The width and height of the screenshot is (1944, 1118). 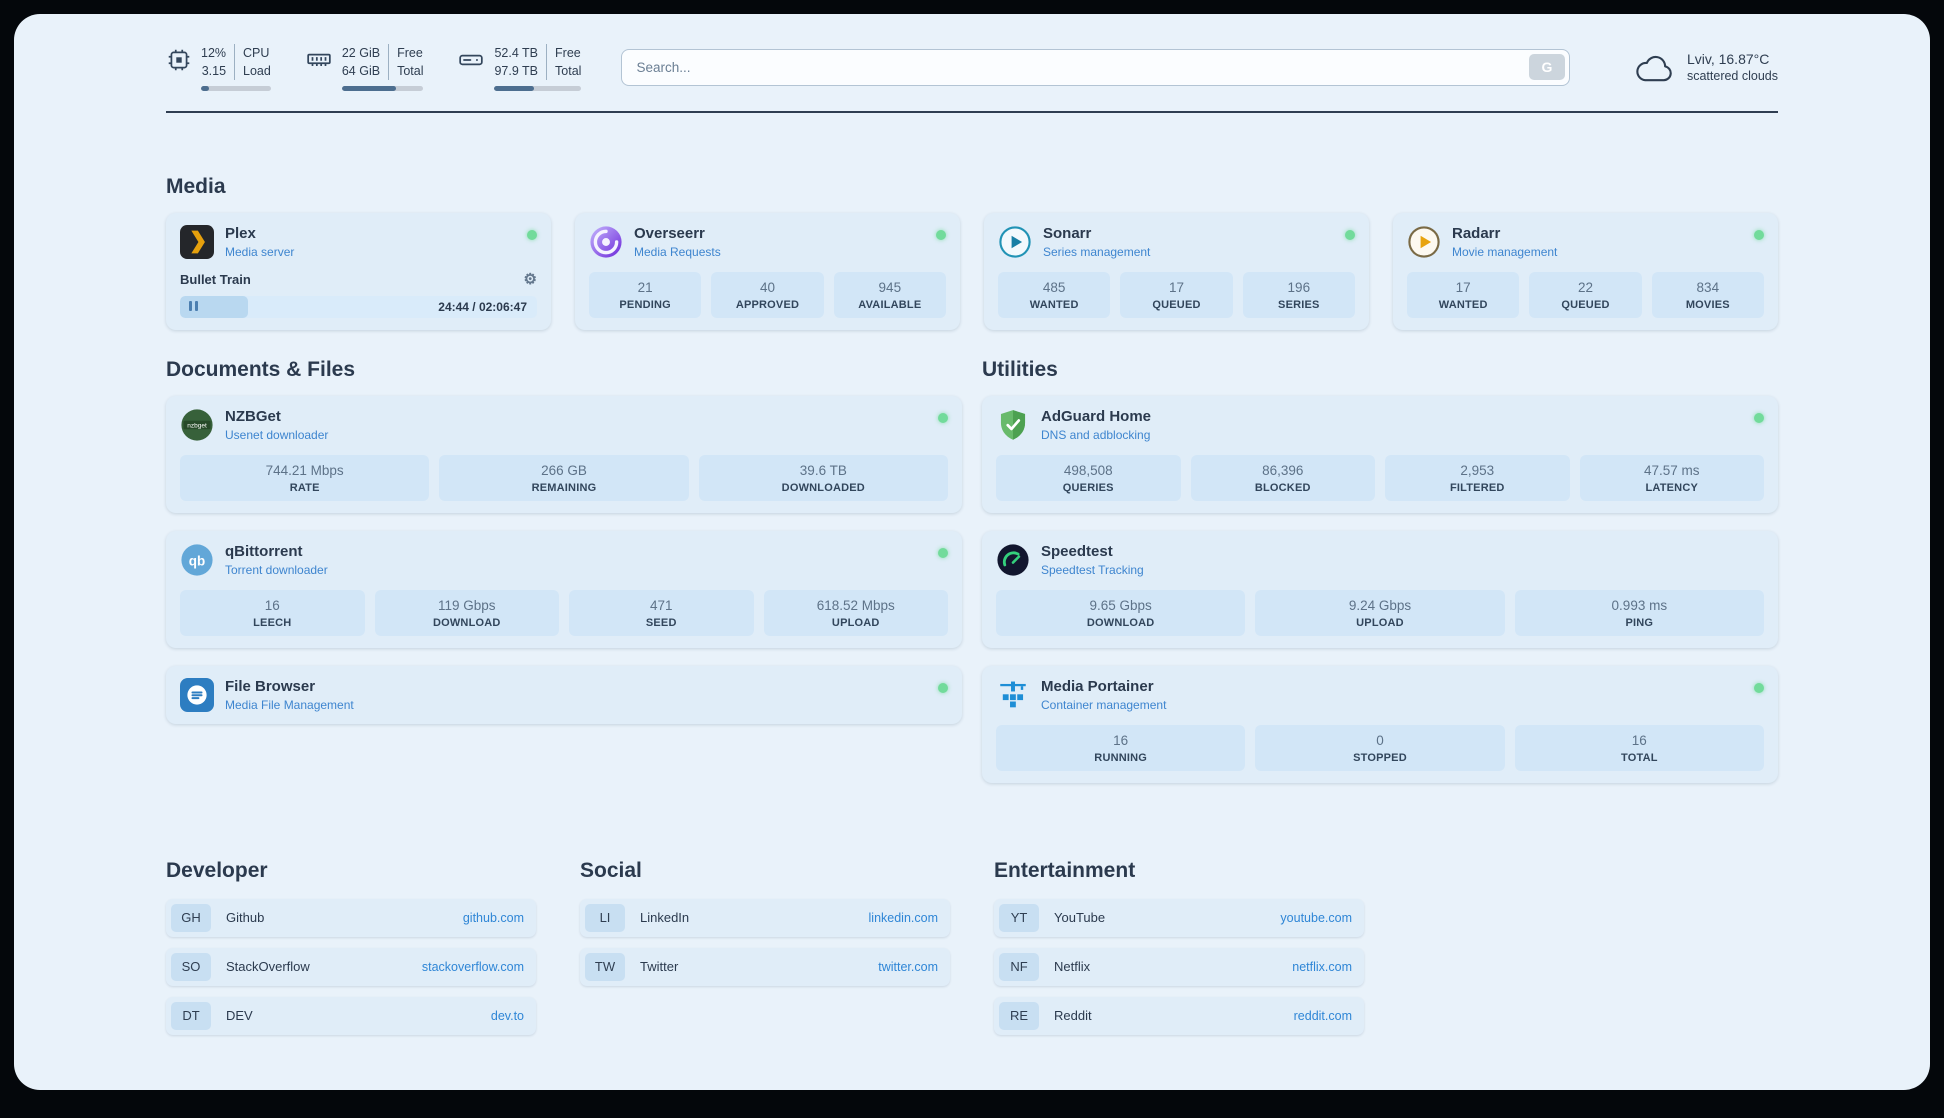 I want to click on bookmark-url: linkedin.com, so click(x=903, y=917).